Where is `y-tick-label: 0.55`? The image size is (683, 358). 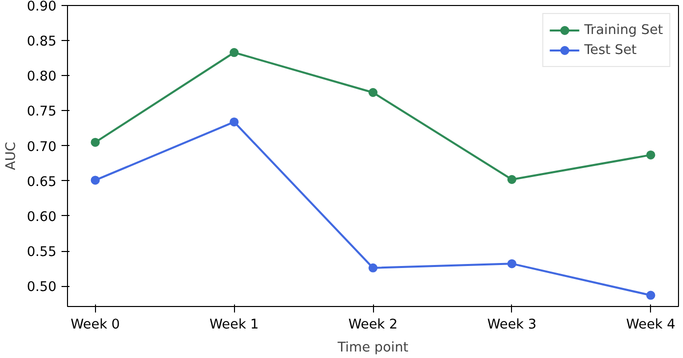 y-tick-label: 0.55 is located at coordinates (41, 252).